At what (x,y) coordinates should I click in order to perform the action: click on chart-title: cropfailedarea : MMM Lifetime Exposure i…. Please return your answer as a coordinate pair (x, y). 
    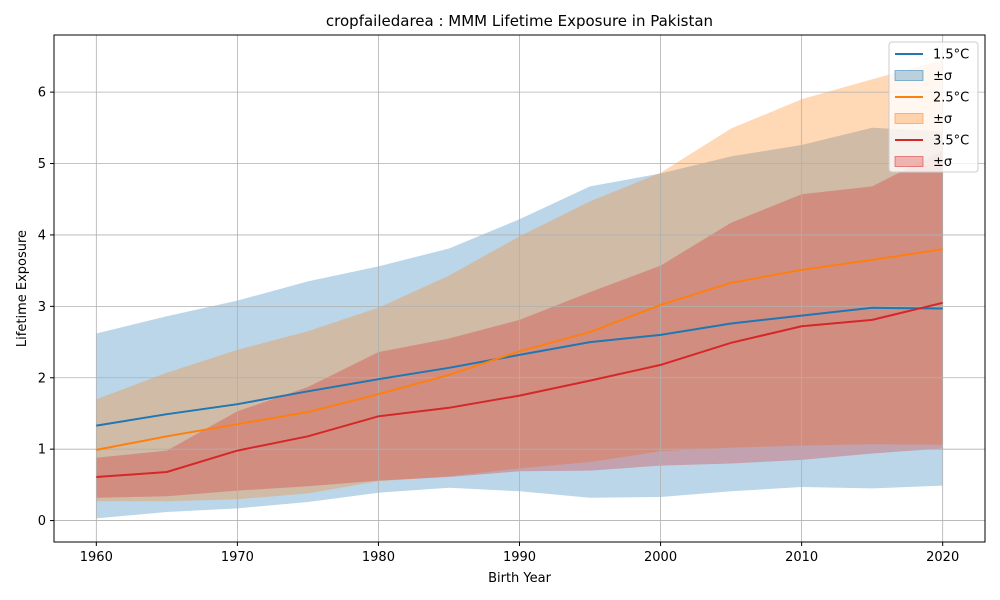
    Looking at the image, I should click on (519, 21).